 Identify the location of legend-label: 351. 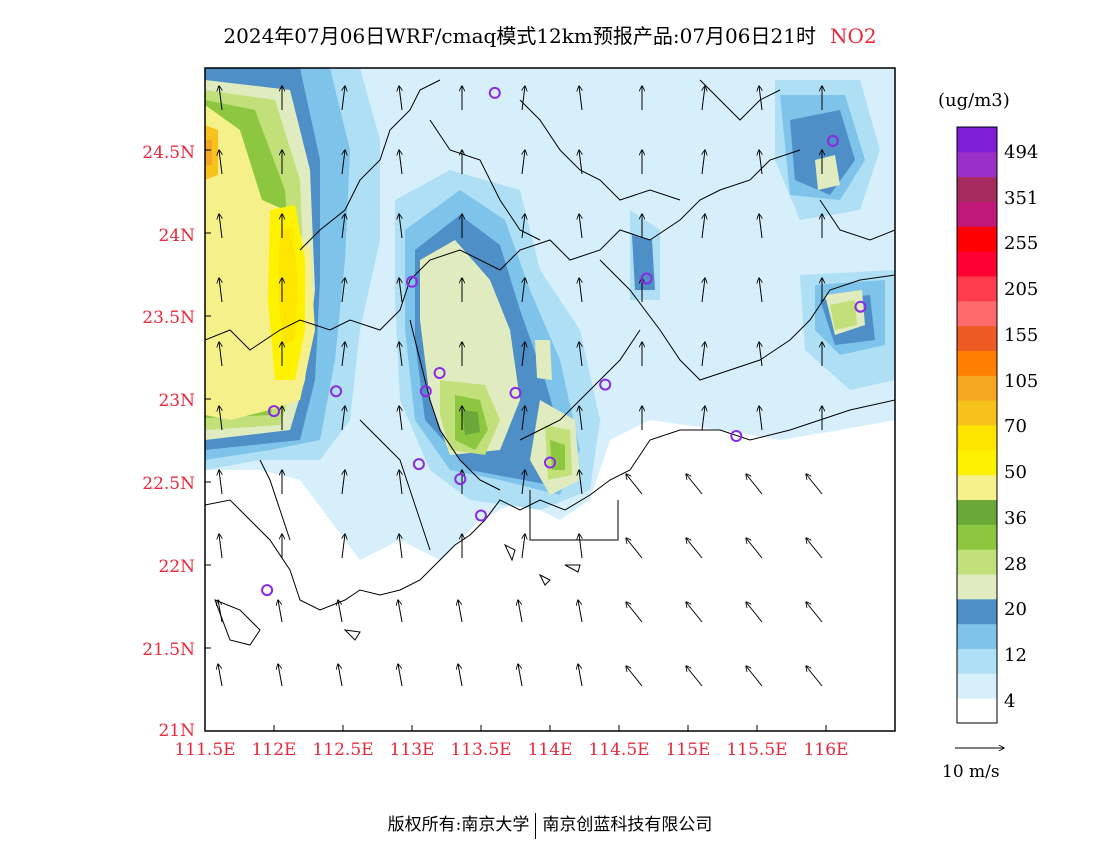
(1021, 198).